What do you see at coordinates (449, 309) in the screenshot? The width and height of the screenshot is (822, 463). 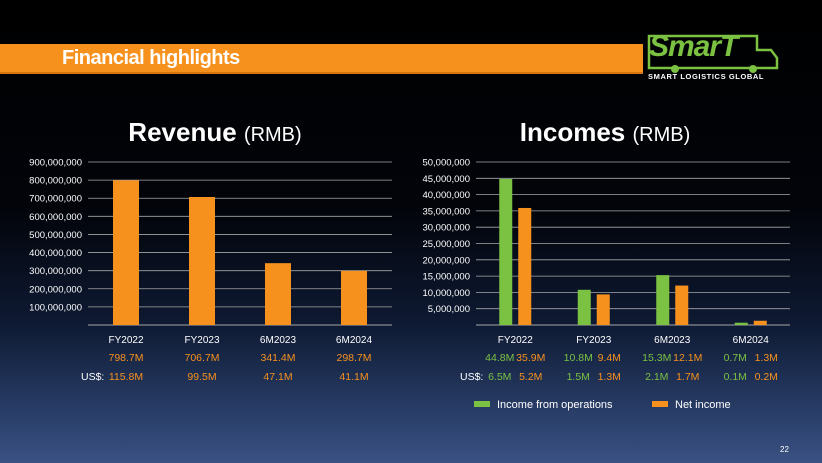 I see `incomes-y-tick-label: 5,000,000` at bounding box center [449, 309].